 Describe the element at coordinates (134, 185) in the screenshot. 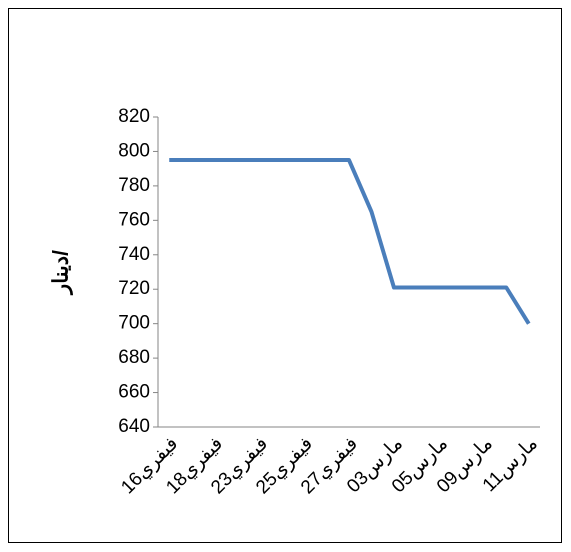

I see `y-tick-label: 780` at that location.